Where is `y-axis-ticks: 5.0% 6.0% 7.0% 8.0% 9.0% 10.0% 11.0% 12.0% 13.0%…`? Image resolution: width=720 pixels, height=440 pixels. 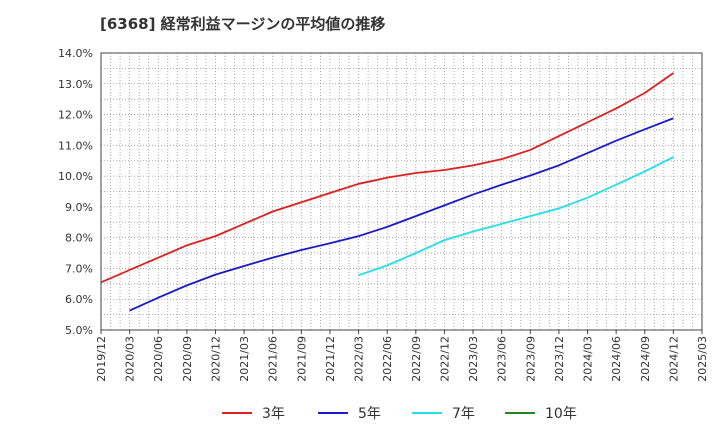
y-axis-ticks: 5.0% 6.0% 7.0% 8.0% 9.0% 10.0% 11.0% 12.0% 13.0%… is located at coordinates (75, 192).